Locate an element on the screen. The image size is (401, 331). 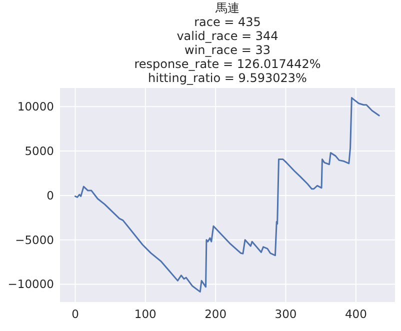
x-tick-label: 100 is located at coordinates (145, 314).